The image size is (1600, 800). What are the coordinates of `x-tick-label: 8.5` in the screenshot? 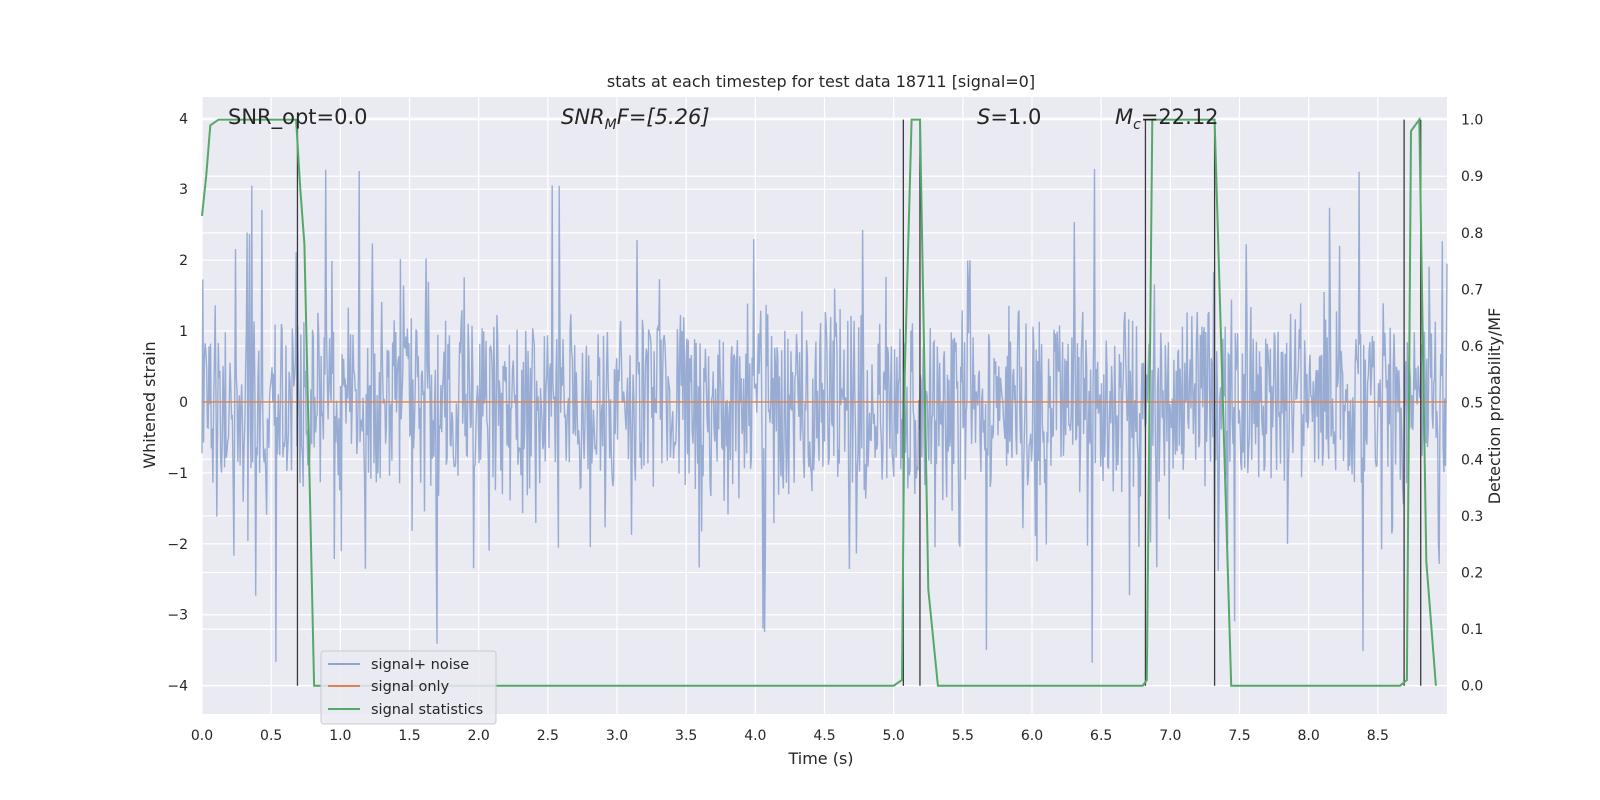 It's located at (1378, 736).